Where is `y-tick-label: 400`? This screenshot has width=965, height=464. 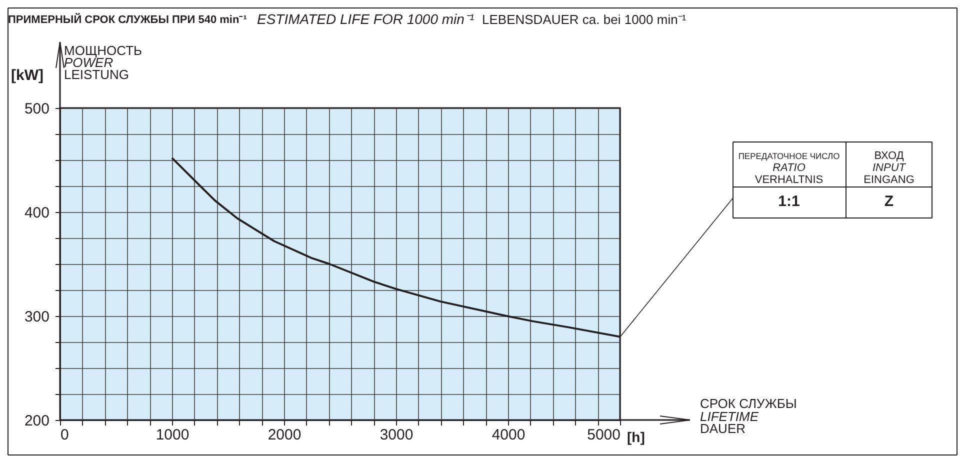 y-tick-label: 400 is located at coordinates (37, 213).